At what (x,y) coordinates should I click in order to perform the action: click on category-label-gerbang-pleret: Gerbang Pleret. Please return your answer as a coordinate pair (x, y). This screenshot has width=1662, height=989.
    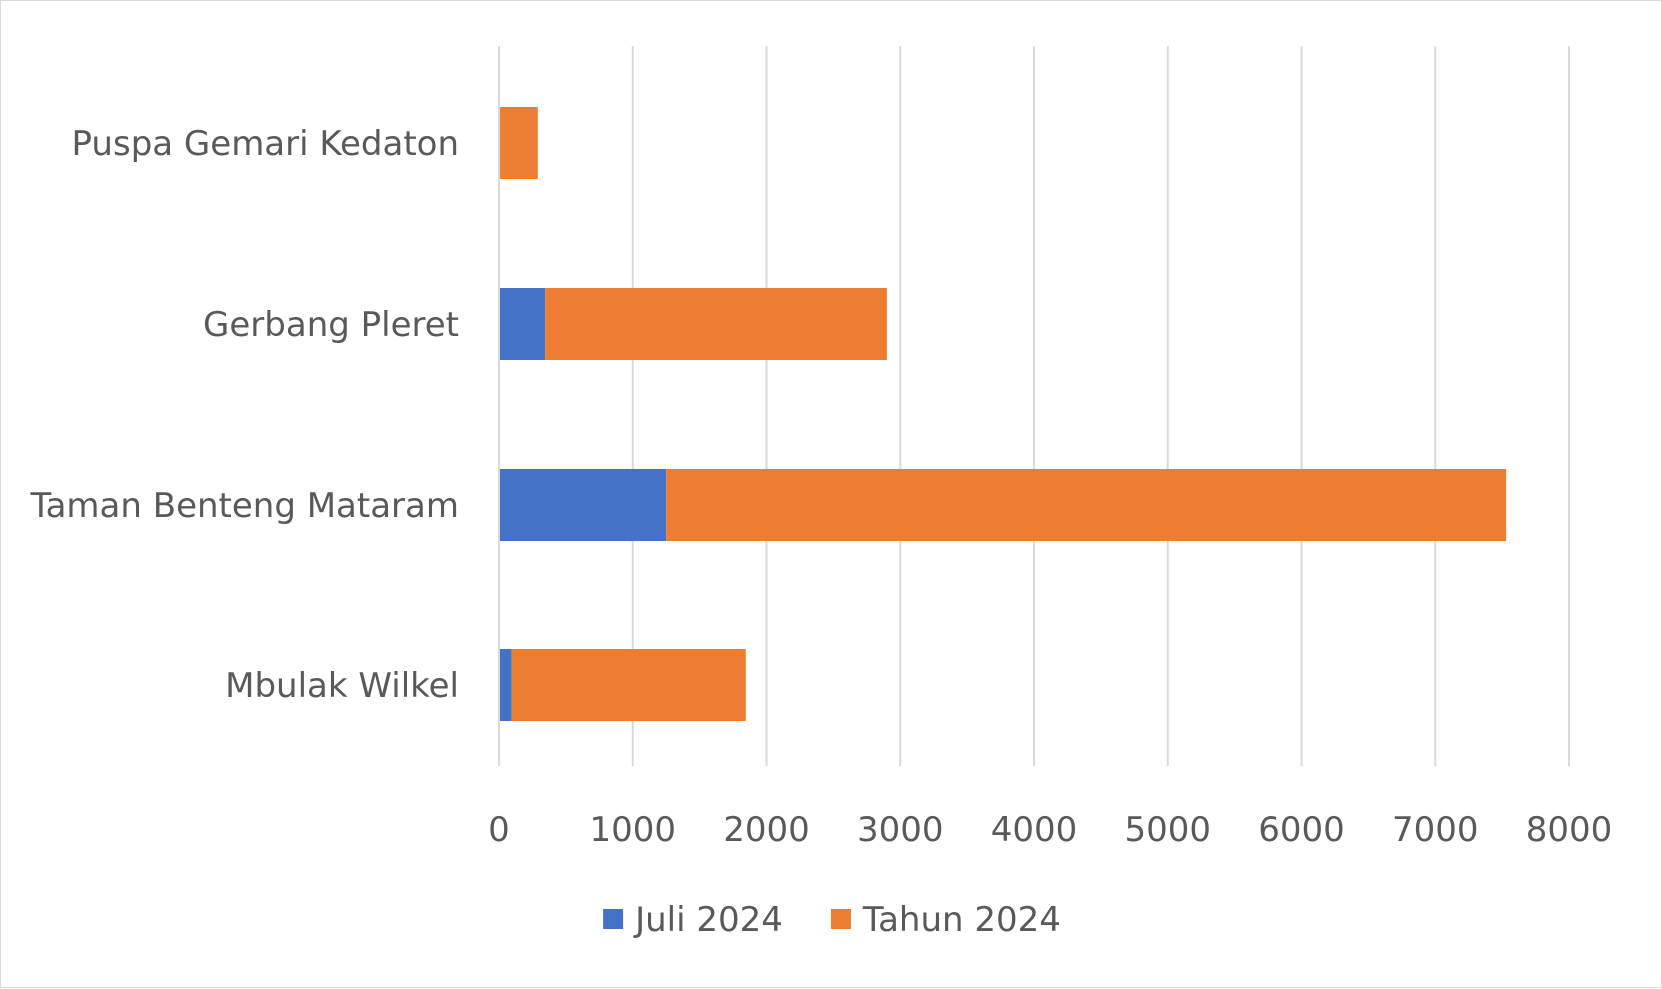
    Looking at the image, I should click on (331, 325).